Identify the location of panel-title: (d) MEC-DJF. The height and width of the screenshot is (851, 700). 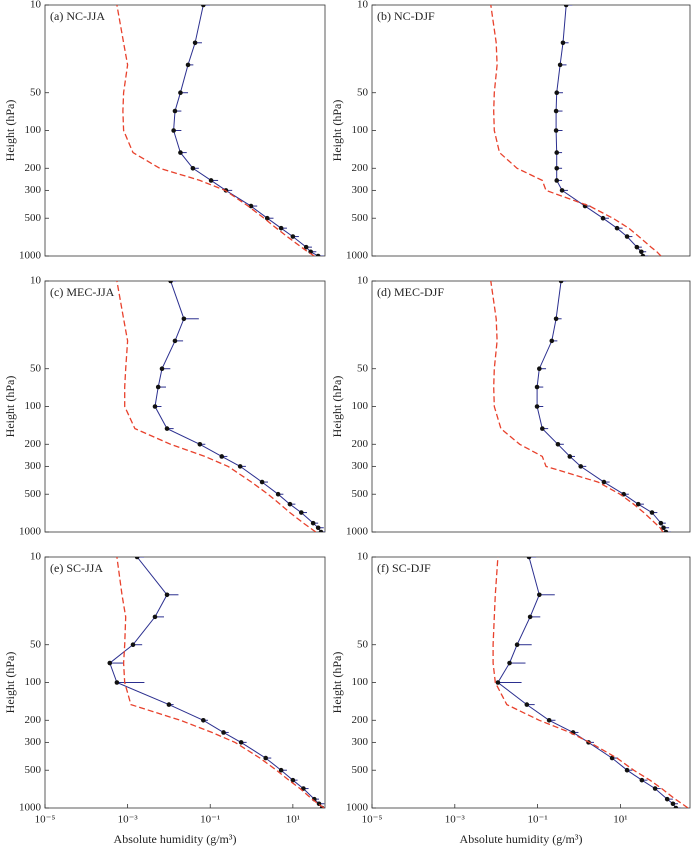
(410, 292).